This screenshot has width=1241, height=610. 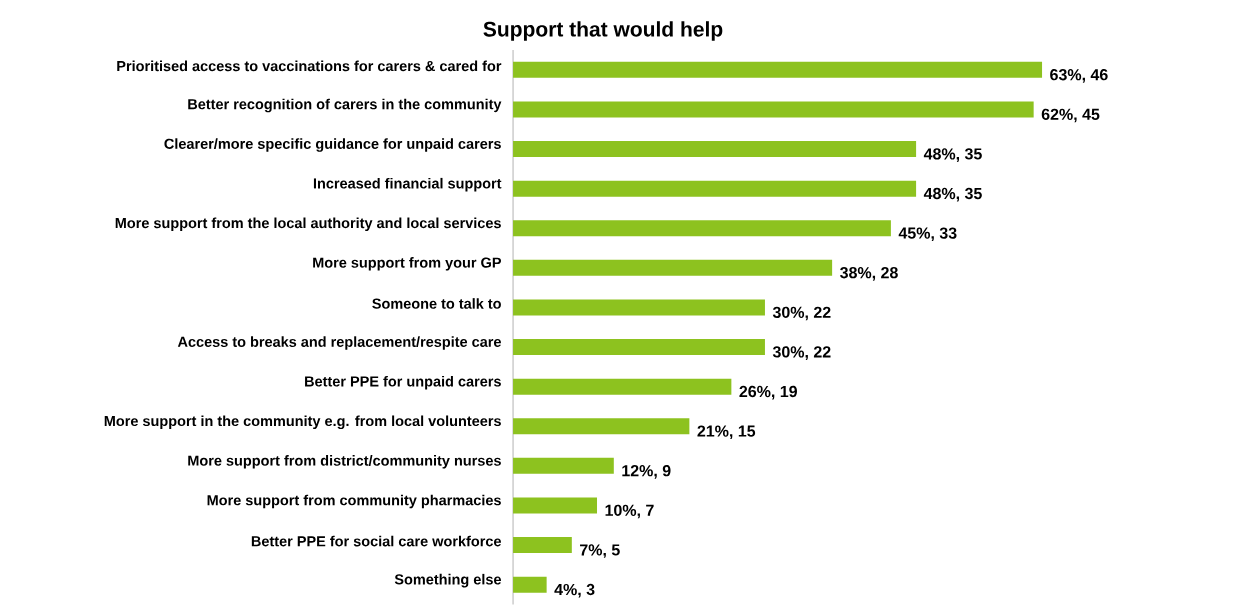 I want to click on y-tick-label: Better recognition of carers in the community, so click(x=345, y=105).